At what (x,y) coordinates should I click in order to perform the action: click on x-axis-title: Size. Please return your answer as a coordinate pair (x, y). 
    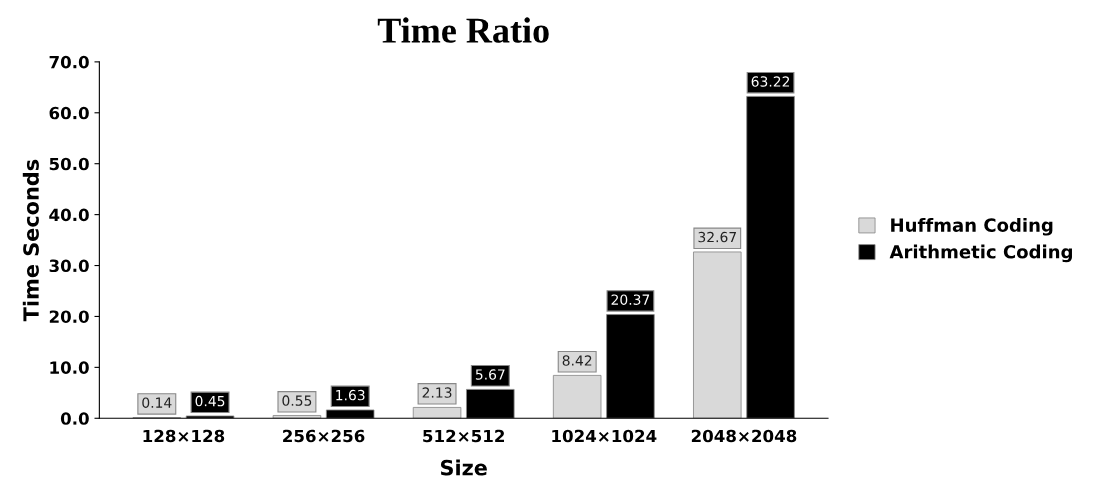
    Looking at the image, I should click on (463, 467).